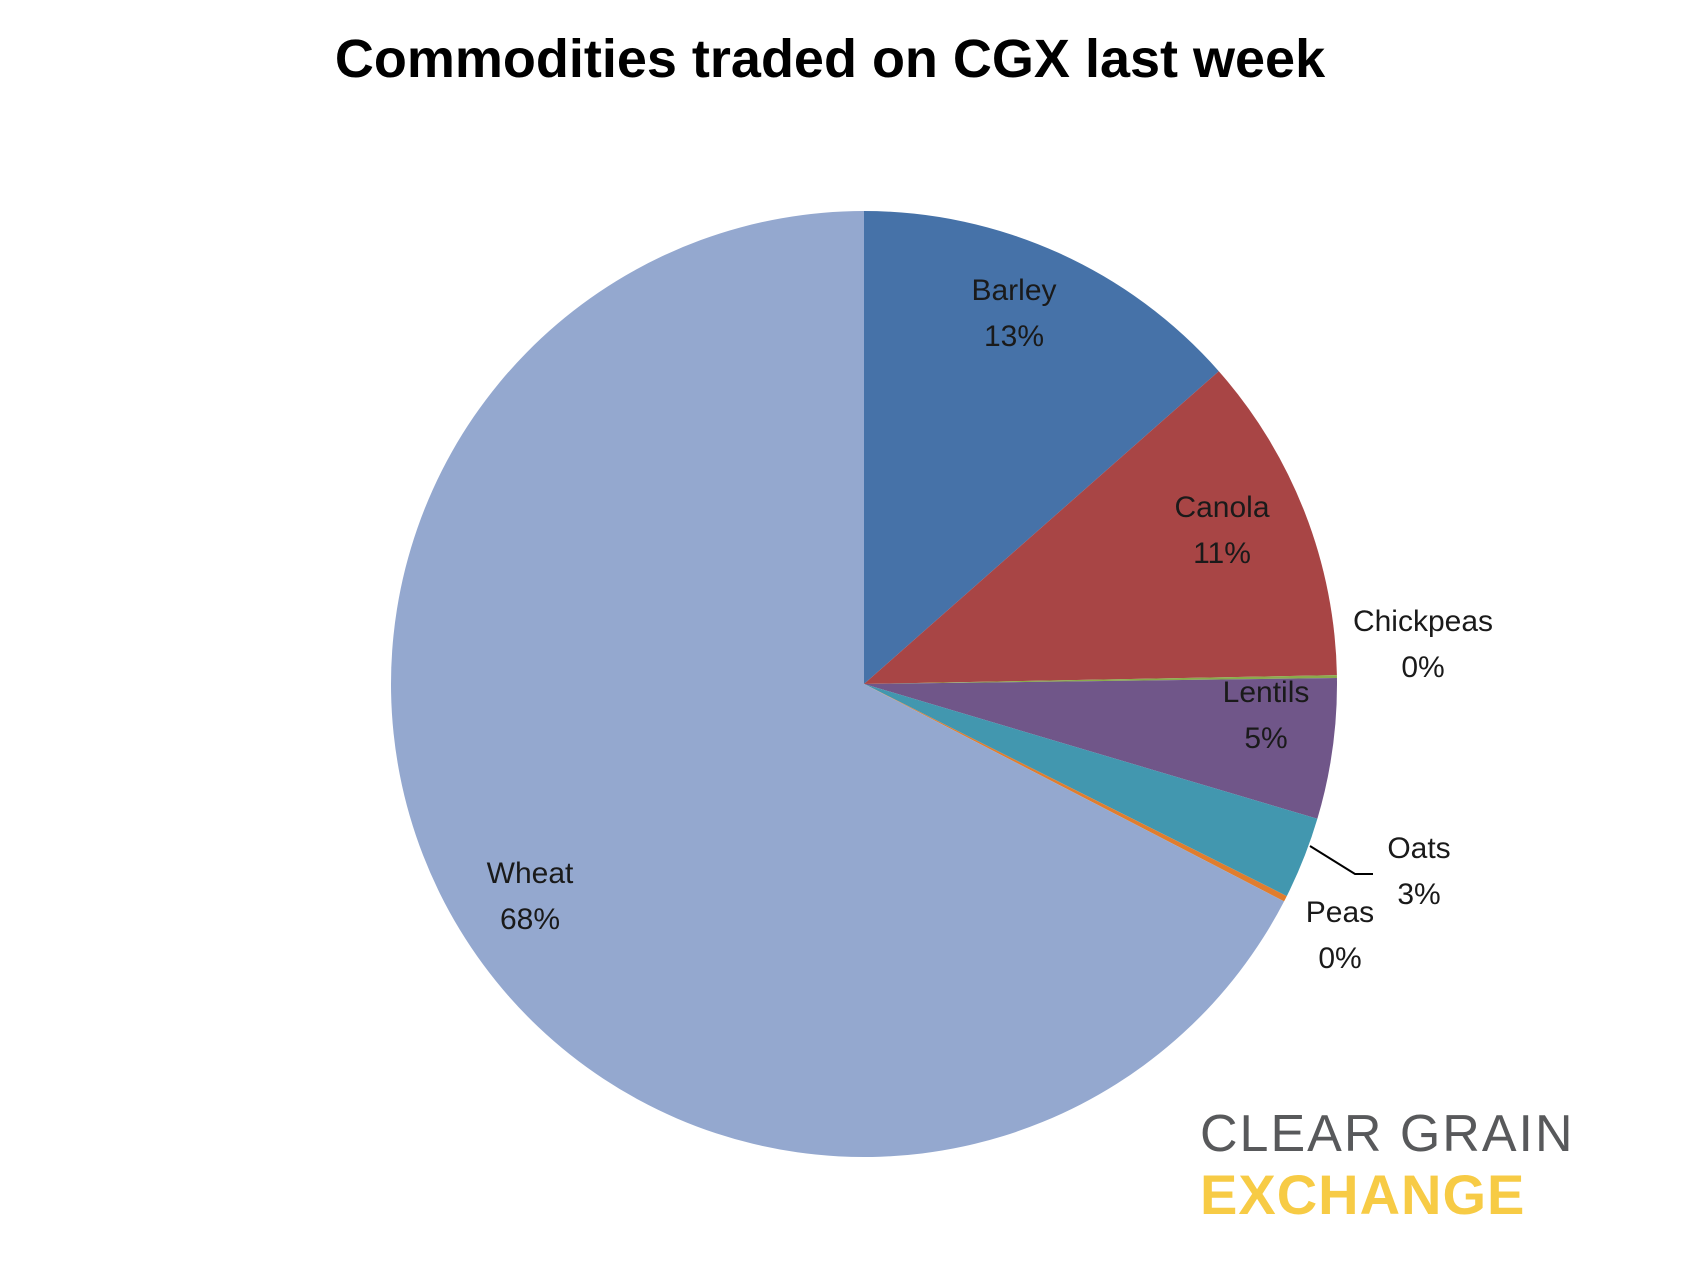  I want to click on slice-label-percent: 3%, so click(1418, 894).